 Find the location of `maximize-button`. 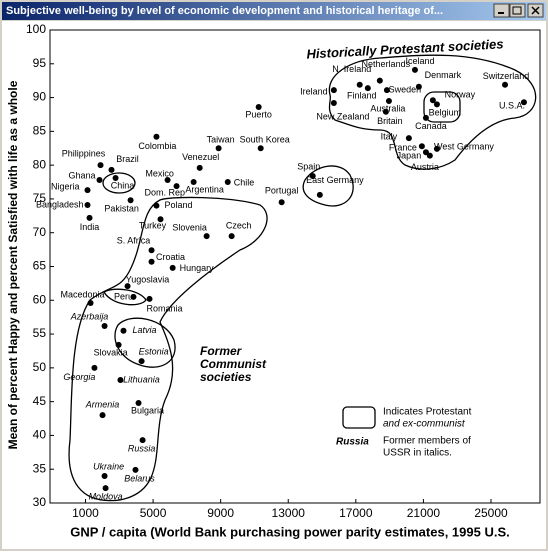

maximize-button is located at coordinates (517, 10).